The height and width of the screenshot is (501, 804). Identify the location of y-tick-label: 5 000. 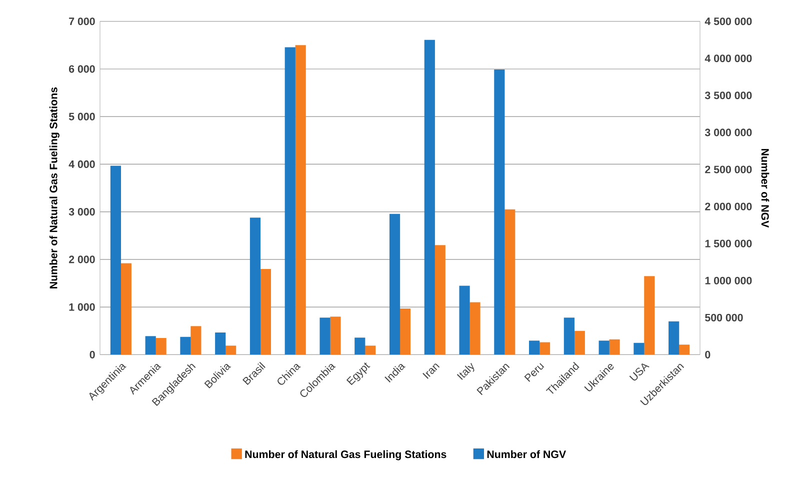
(81, 116).